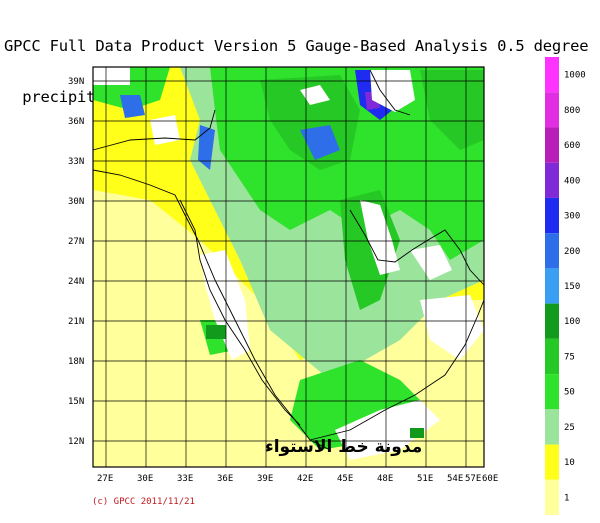 This screenshot has width=600, height=523. I want to click on legend-label: 100, so click(572, 322).